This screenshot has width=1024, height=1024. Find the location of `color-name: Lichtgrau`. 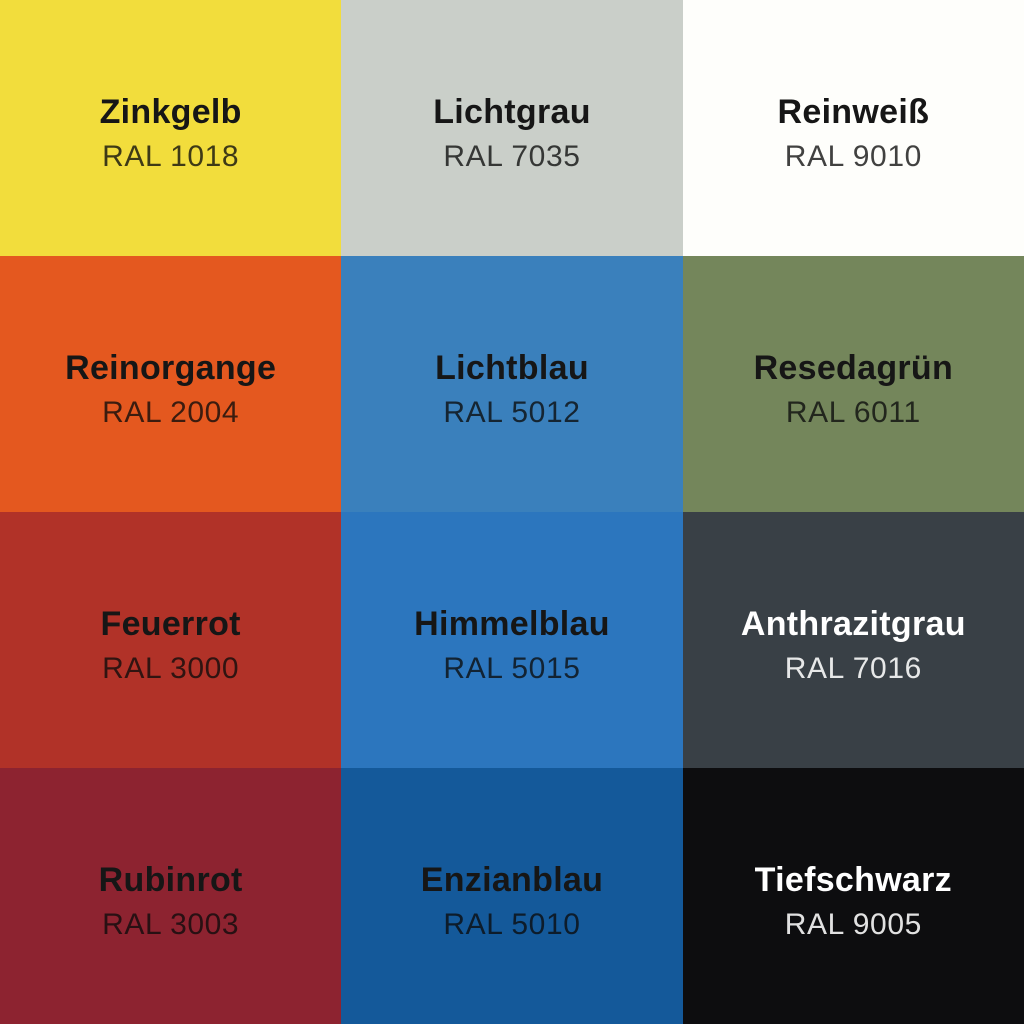

color-name: Lichtgrau is located at coordinates (512, 111).